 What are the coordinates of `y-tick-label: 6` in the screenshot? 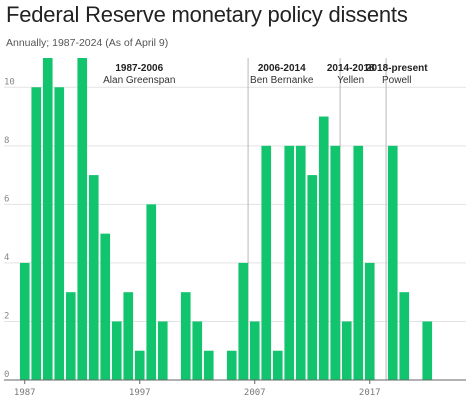 It's located at (6, 199).